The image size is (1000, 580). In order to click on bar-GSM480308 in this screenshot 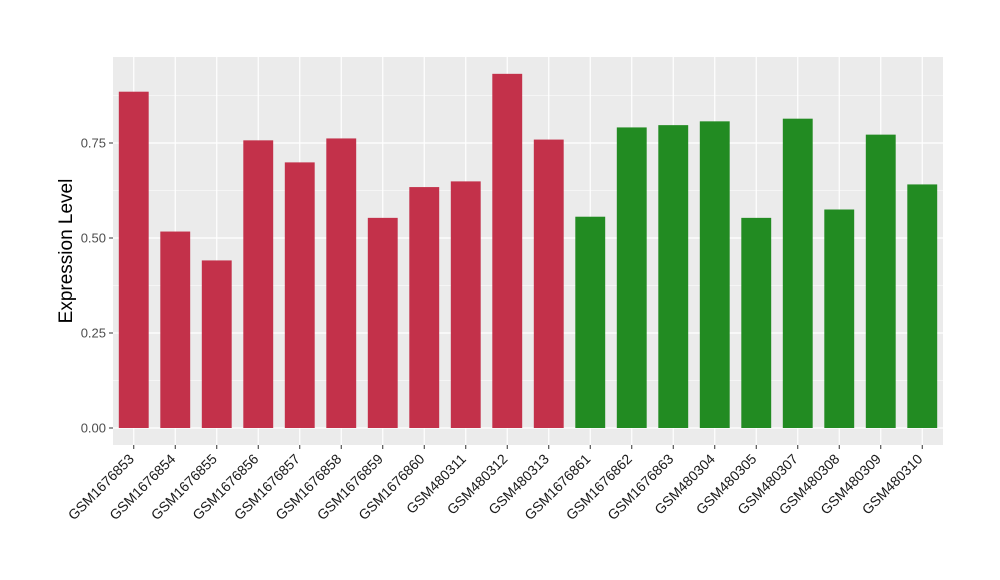, I will do `click(839, 318)`.